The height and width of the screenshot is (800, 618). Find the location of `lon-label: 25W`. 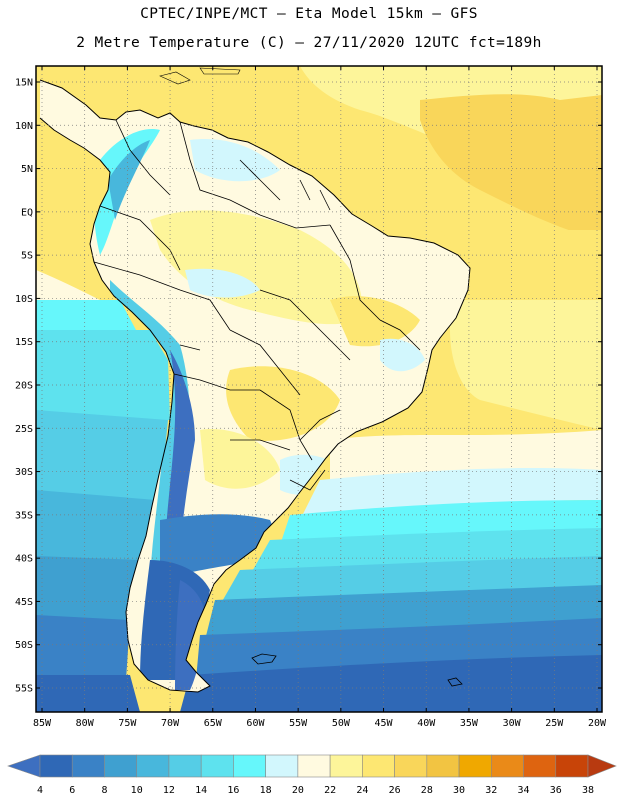

lon-label: 25W is located at coordinates (554, 723).